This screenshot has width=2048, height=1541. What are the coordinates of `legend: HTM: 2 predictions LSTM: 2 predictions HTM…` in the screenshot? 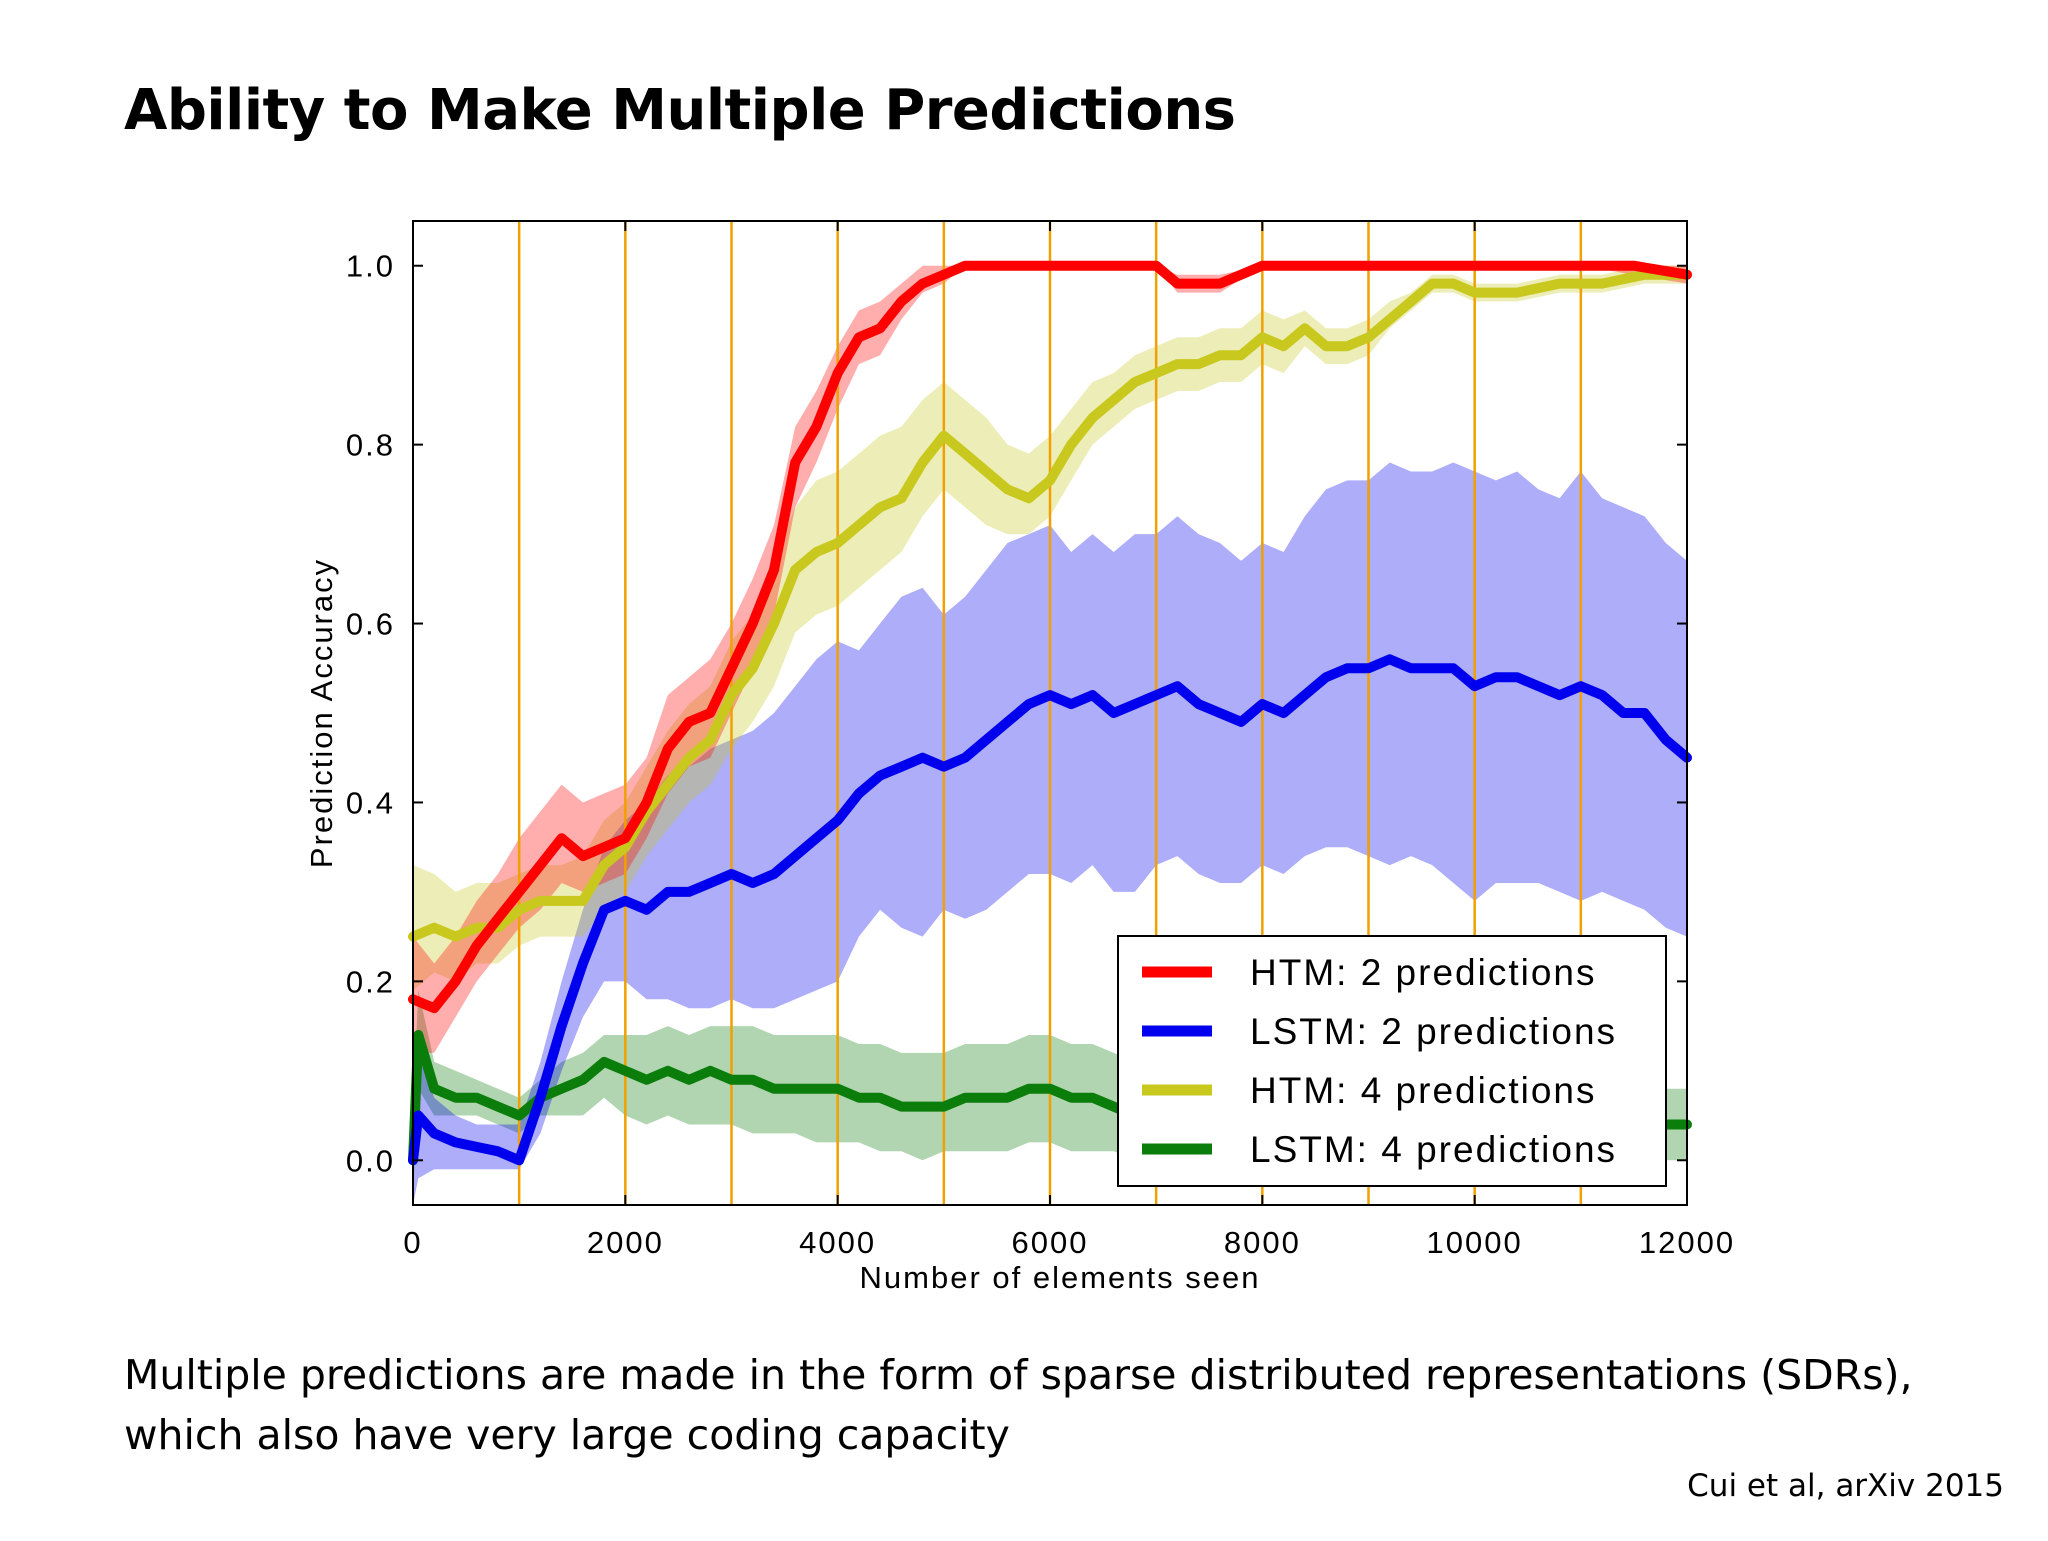 It's located at (1392, 1061).